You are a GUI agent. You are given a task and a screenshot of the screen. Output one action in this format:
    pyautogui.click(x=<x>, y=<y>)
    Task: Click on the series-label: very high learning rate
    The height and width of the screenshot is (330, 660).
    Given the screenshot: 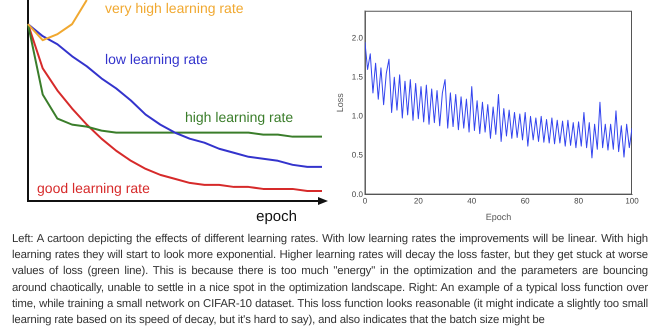 What is the action you would take?
    pyautogui.click(x=174, y=8)
    